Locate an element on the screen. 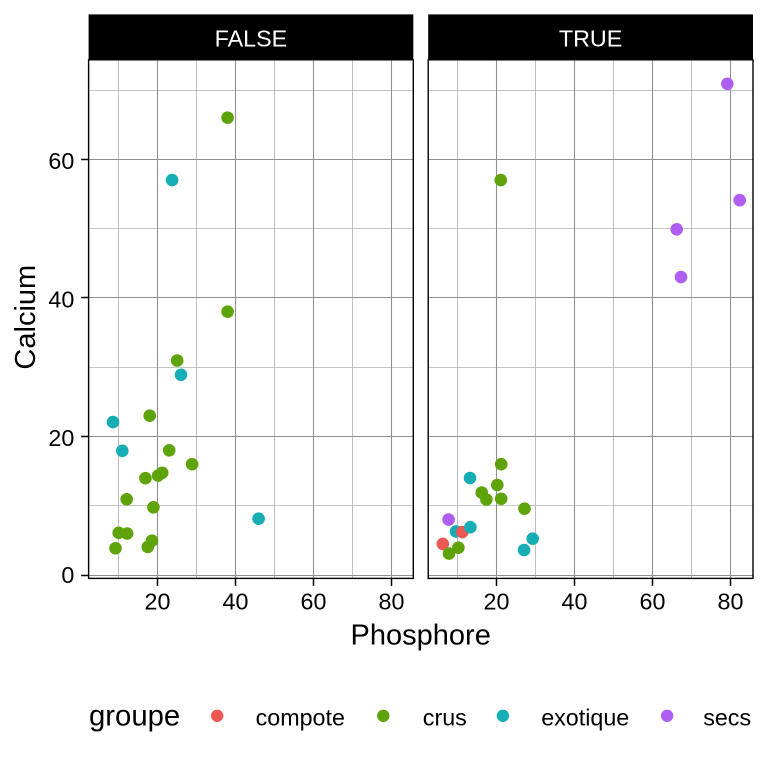  svg-text: exotique is located at coordinates (585, 717).